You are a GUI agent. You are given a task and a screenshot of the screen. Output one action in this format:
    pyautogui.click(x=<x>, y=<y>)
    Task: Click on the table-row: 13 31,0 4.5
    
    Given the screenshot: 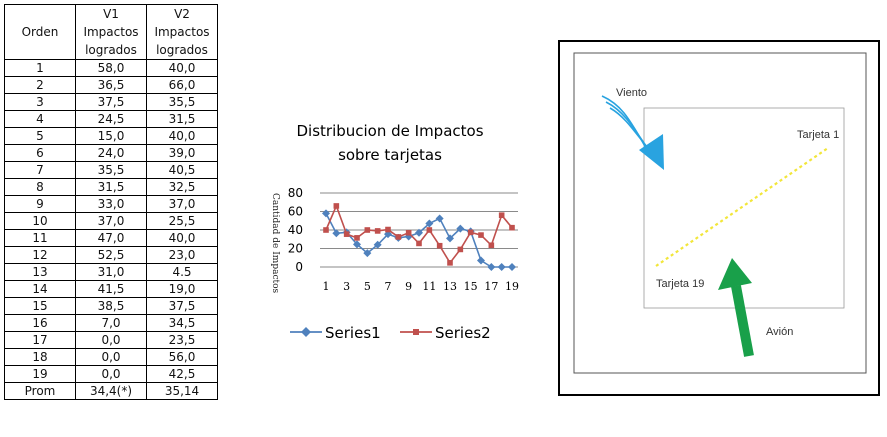 What is the action you would take?
    pyautogui.click(x=111, y=272)
    